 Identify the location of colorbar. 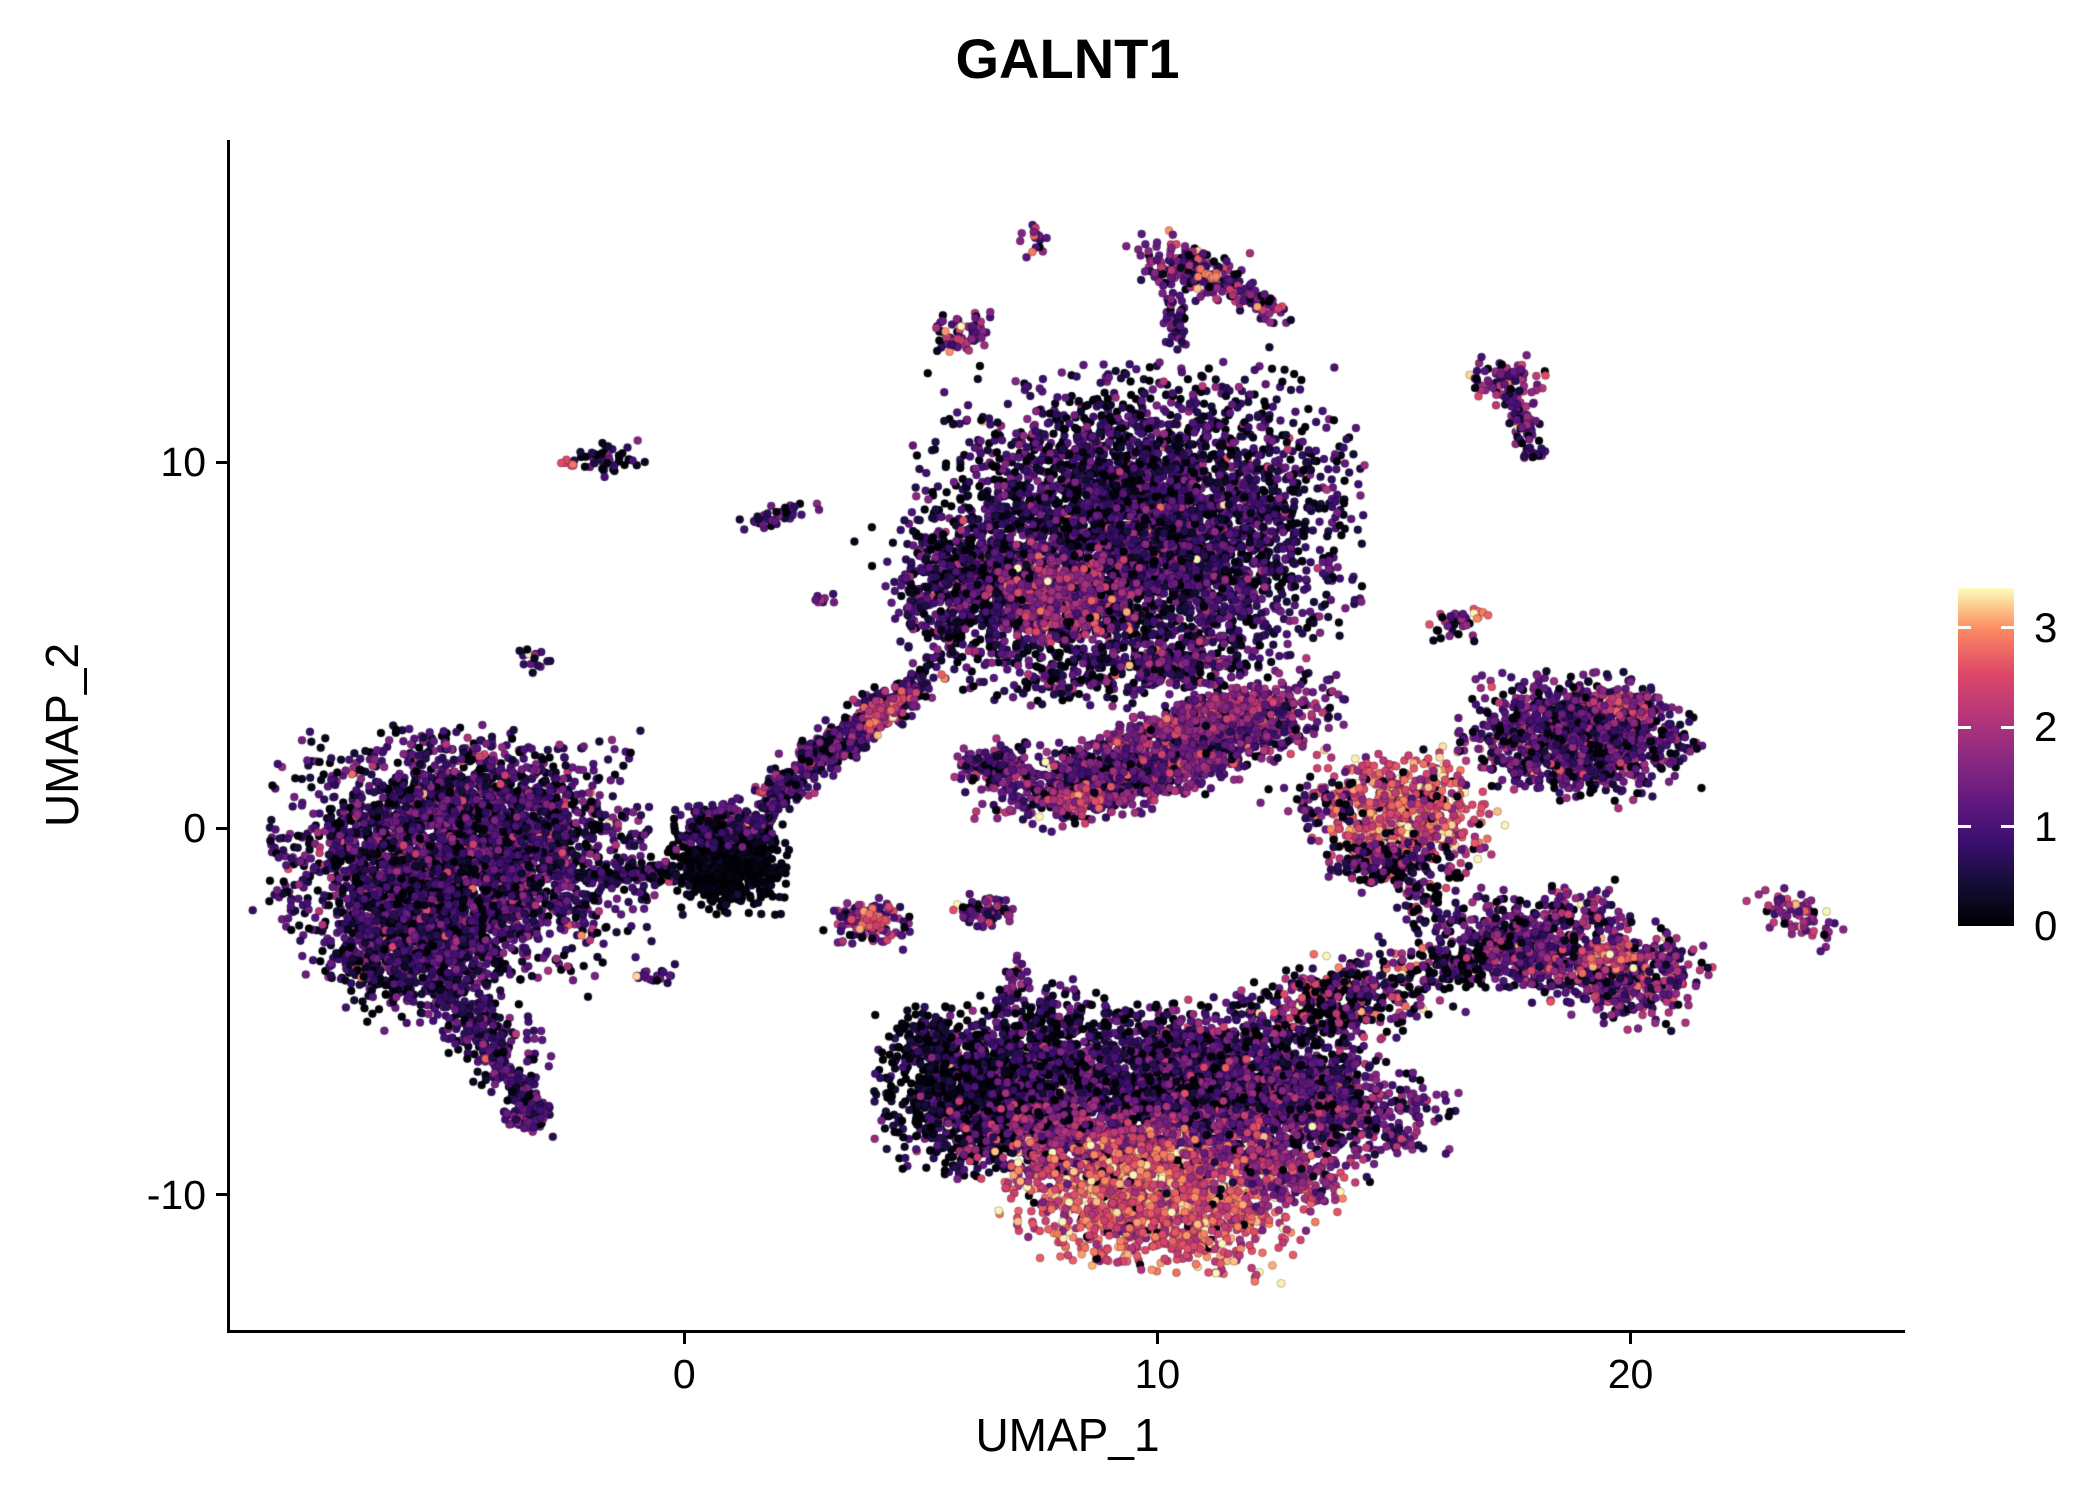
(1986, 757).